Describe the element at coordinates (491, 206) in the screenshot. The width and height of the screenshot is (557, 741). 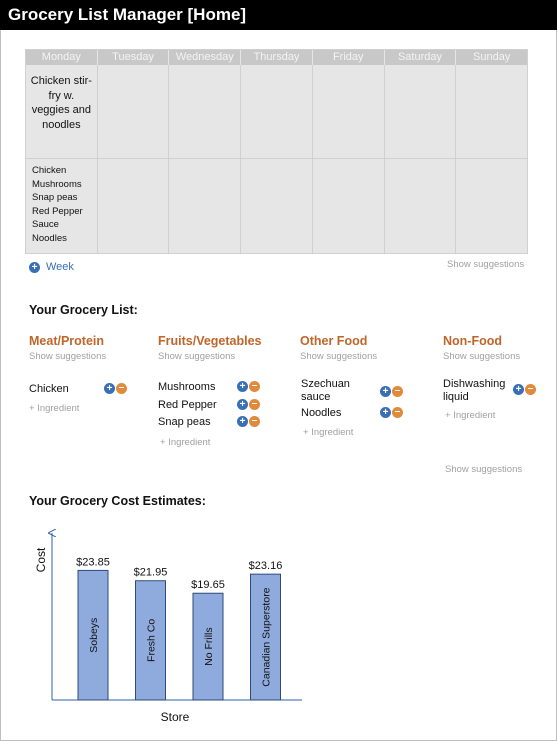
I see `ingredients-cell-sunday` at that location.